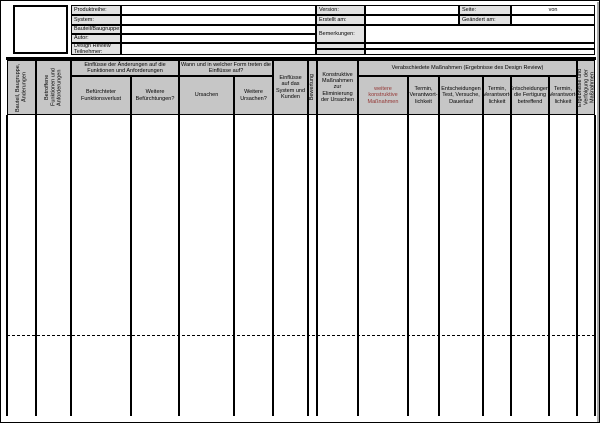  I want to click on col-header-ergebnisse-verfolgung: Ergebnisse und Verfolgung der Maßnahmen, so click(586, 87).